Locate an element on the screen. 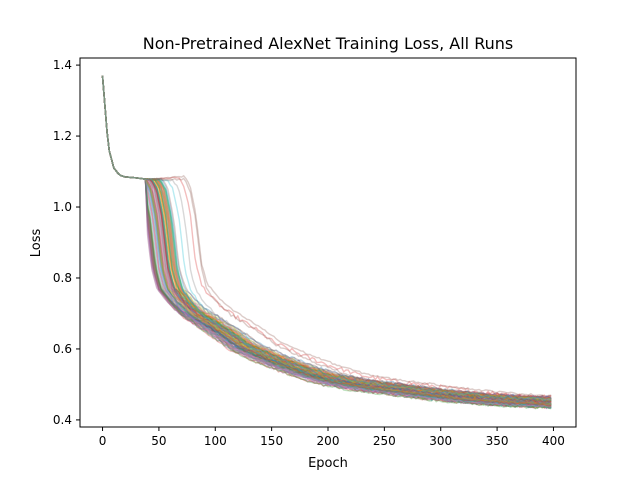 The image size is (640, 484). x-tick-label: 150 is located at coordinates (271, 441).